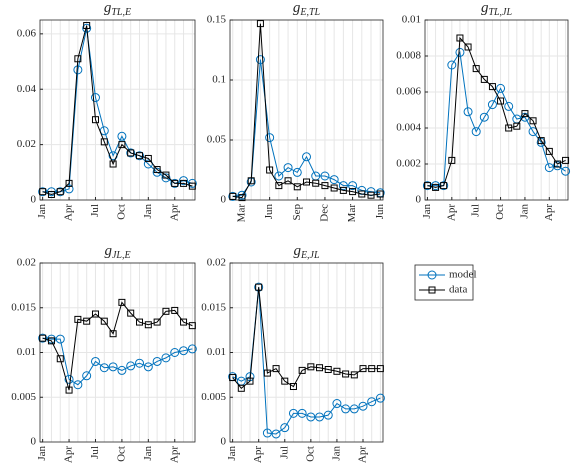 The image size is (571, 471). Describe the element at coordinates (306, 252) in the screenshot. I see `chart-title: gE,JL` at that location.